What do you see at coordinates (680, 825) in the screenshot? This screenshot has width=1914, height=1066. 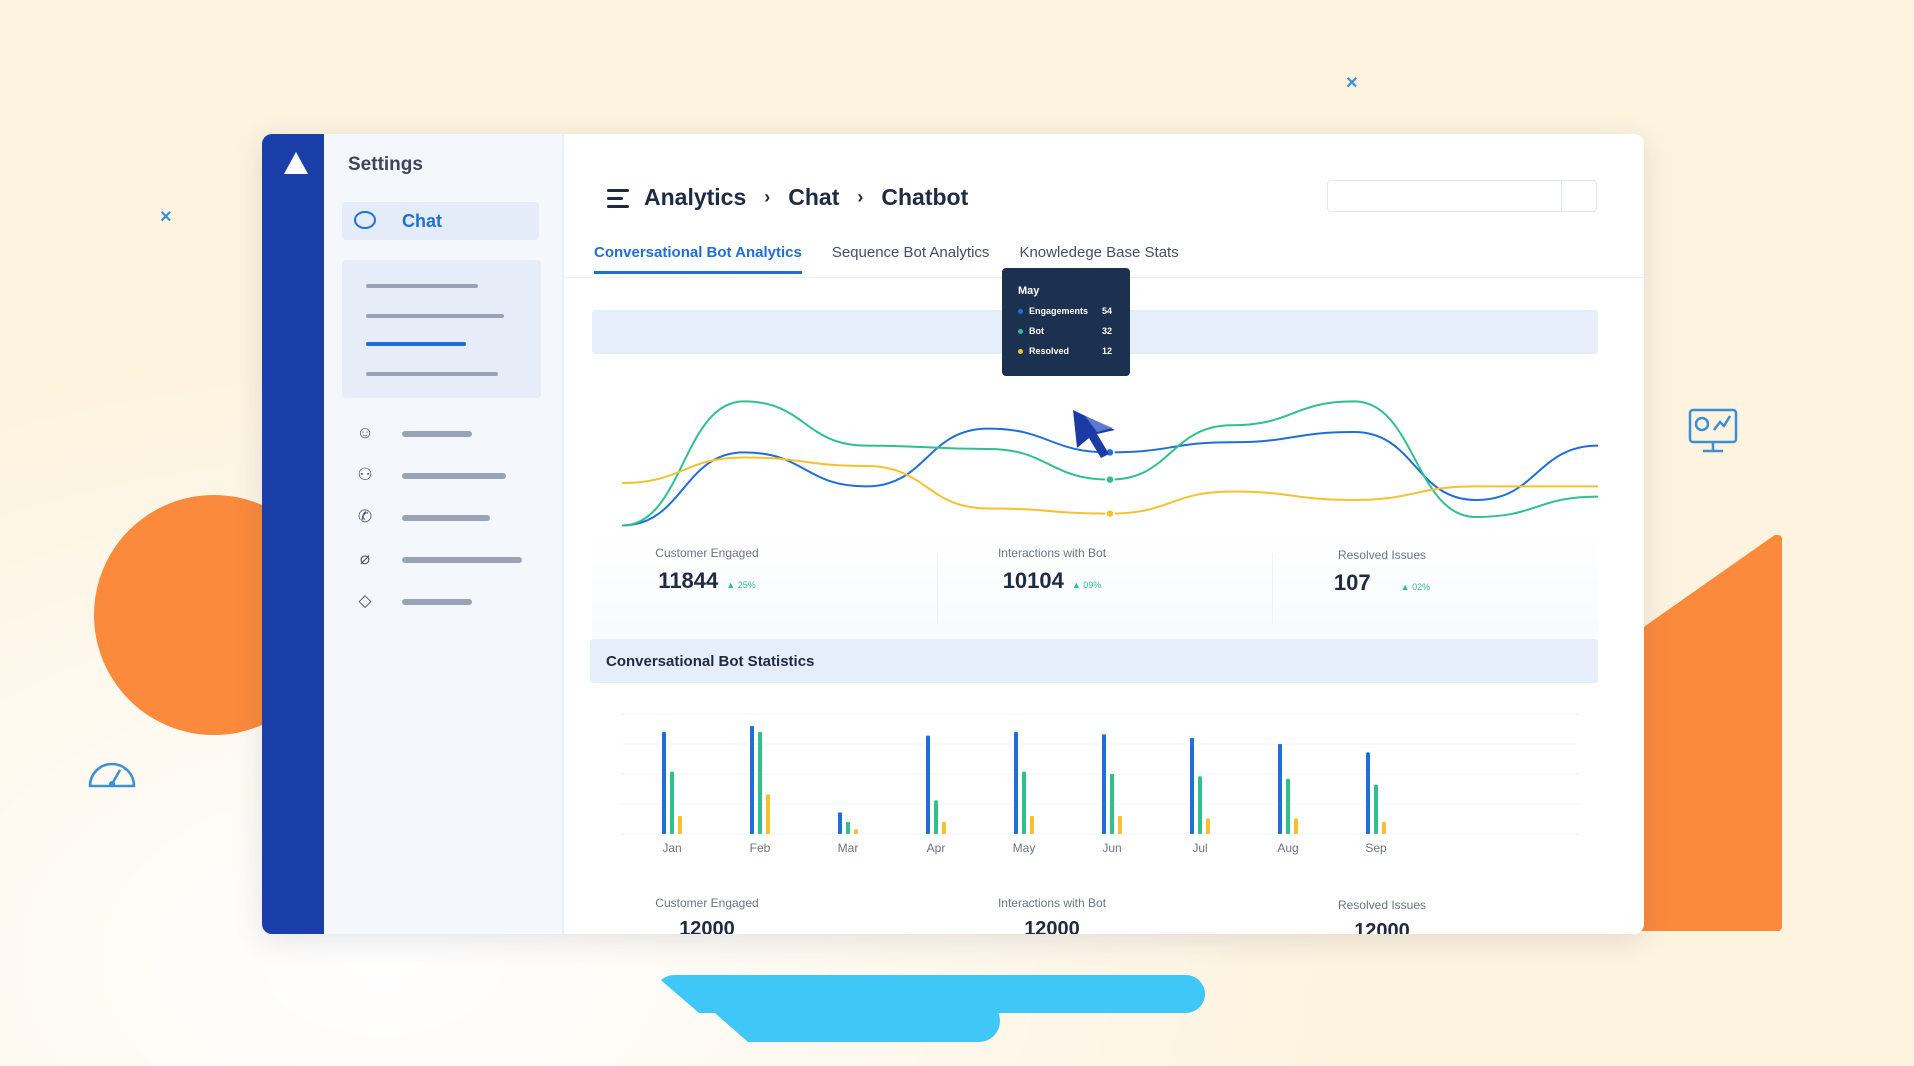 I see `bar-jan-resolved` at bounding box center [680, 825].